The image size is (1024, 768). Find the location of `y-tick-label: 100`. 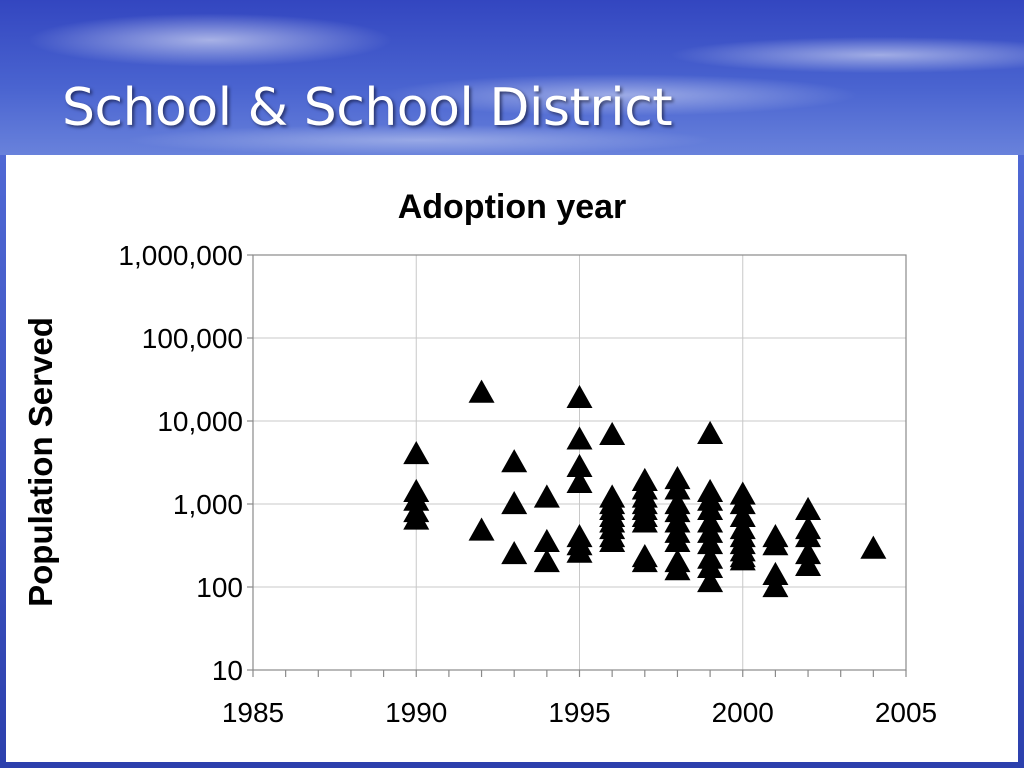

y-tick-label: 100 is located at coordinates (219, 587).